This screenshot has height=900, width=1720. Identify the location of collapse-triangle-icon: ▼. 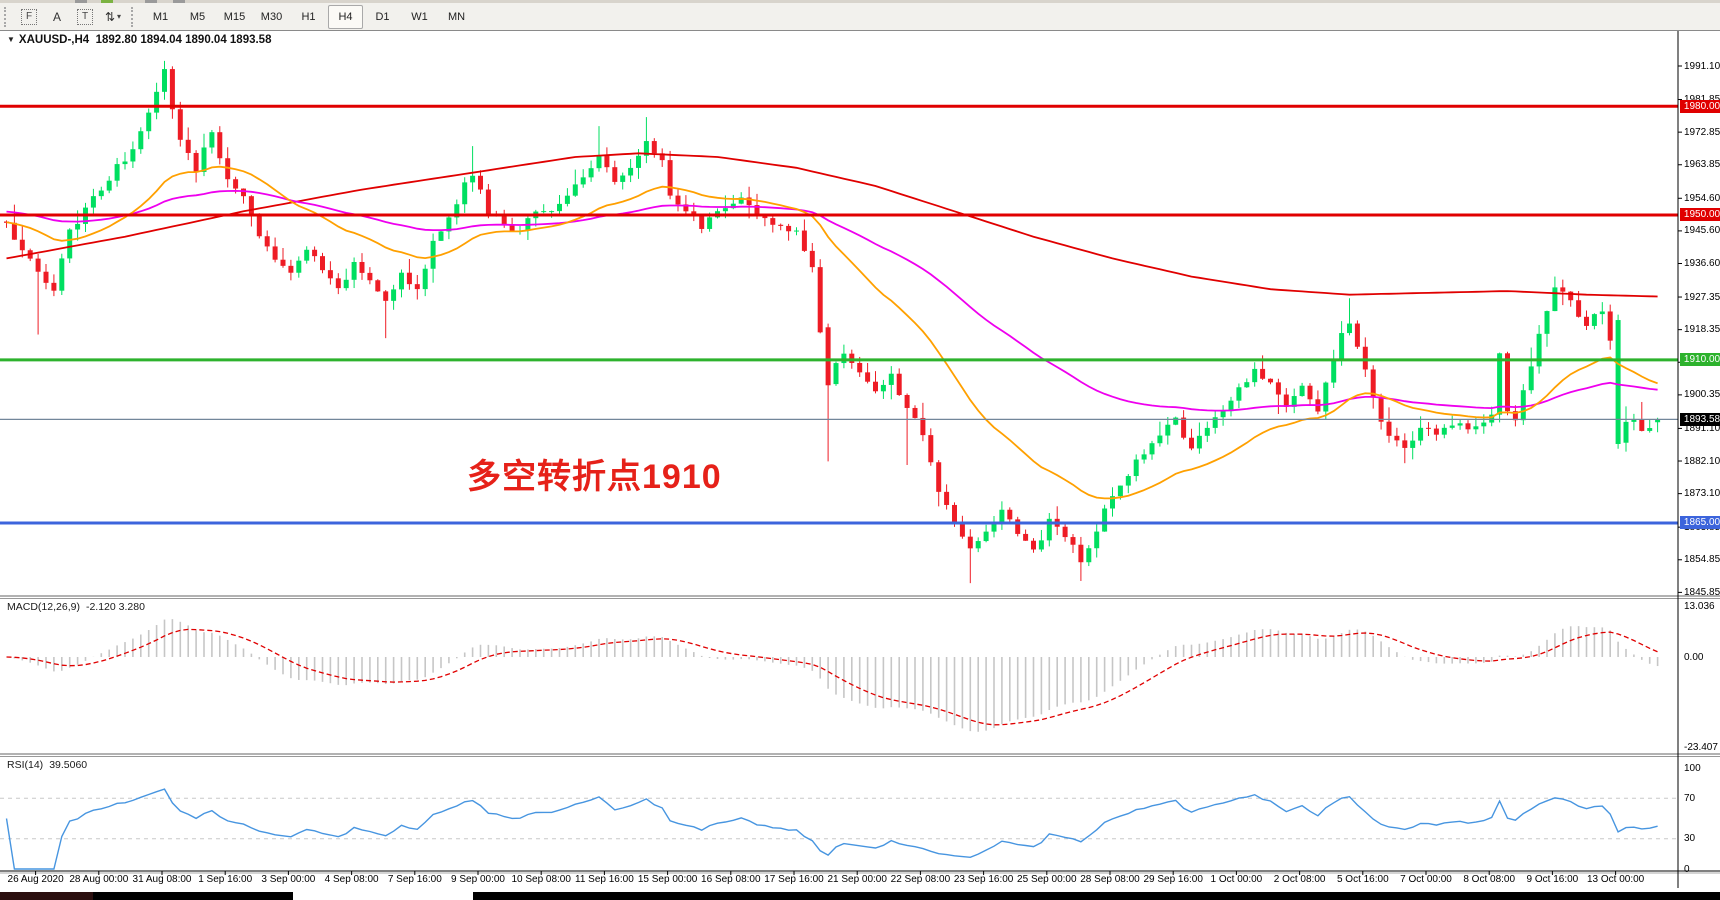
(11, 39).